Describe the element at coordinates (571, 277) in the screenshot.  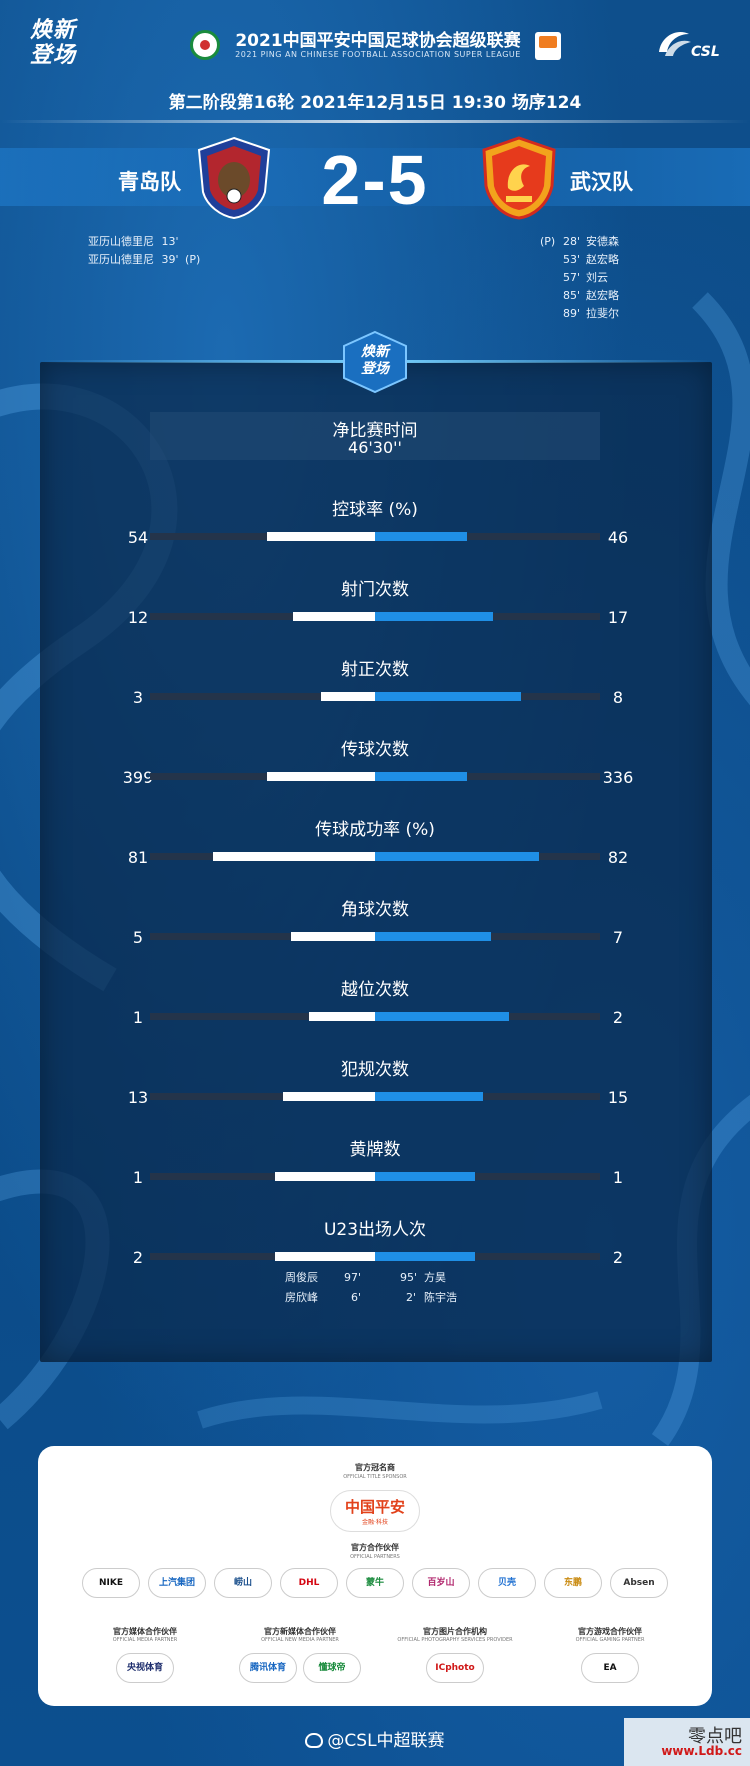
I see `scorer-minute: 57'` at that location.